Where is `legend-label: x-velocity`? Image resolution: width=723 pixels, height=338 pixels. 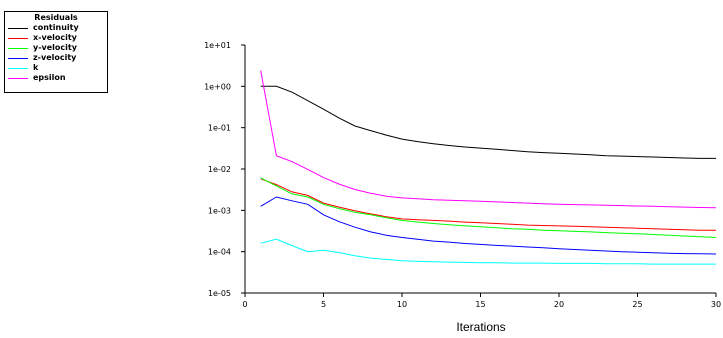 legend-label: x-velocity is located at coordinates (55, 37).